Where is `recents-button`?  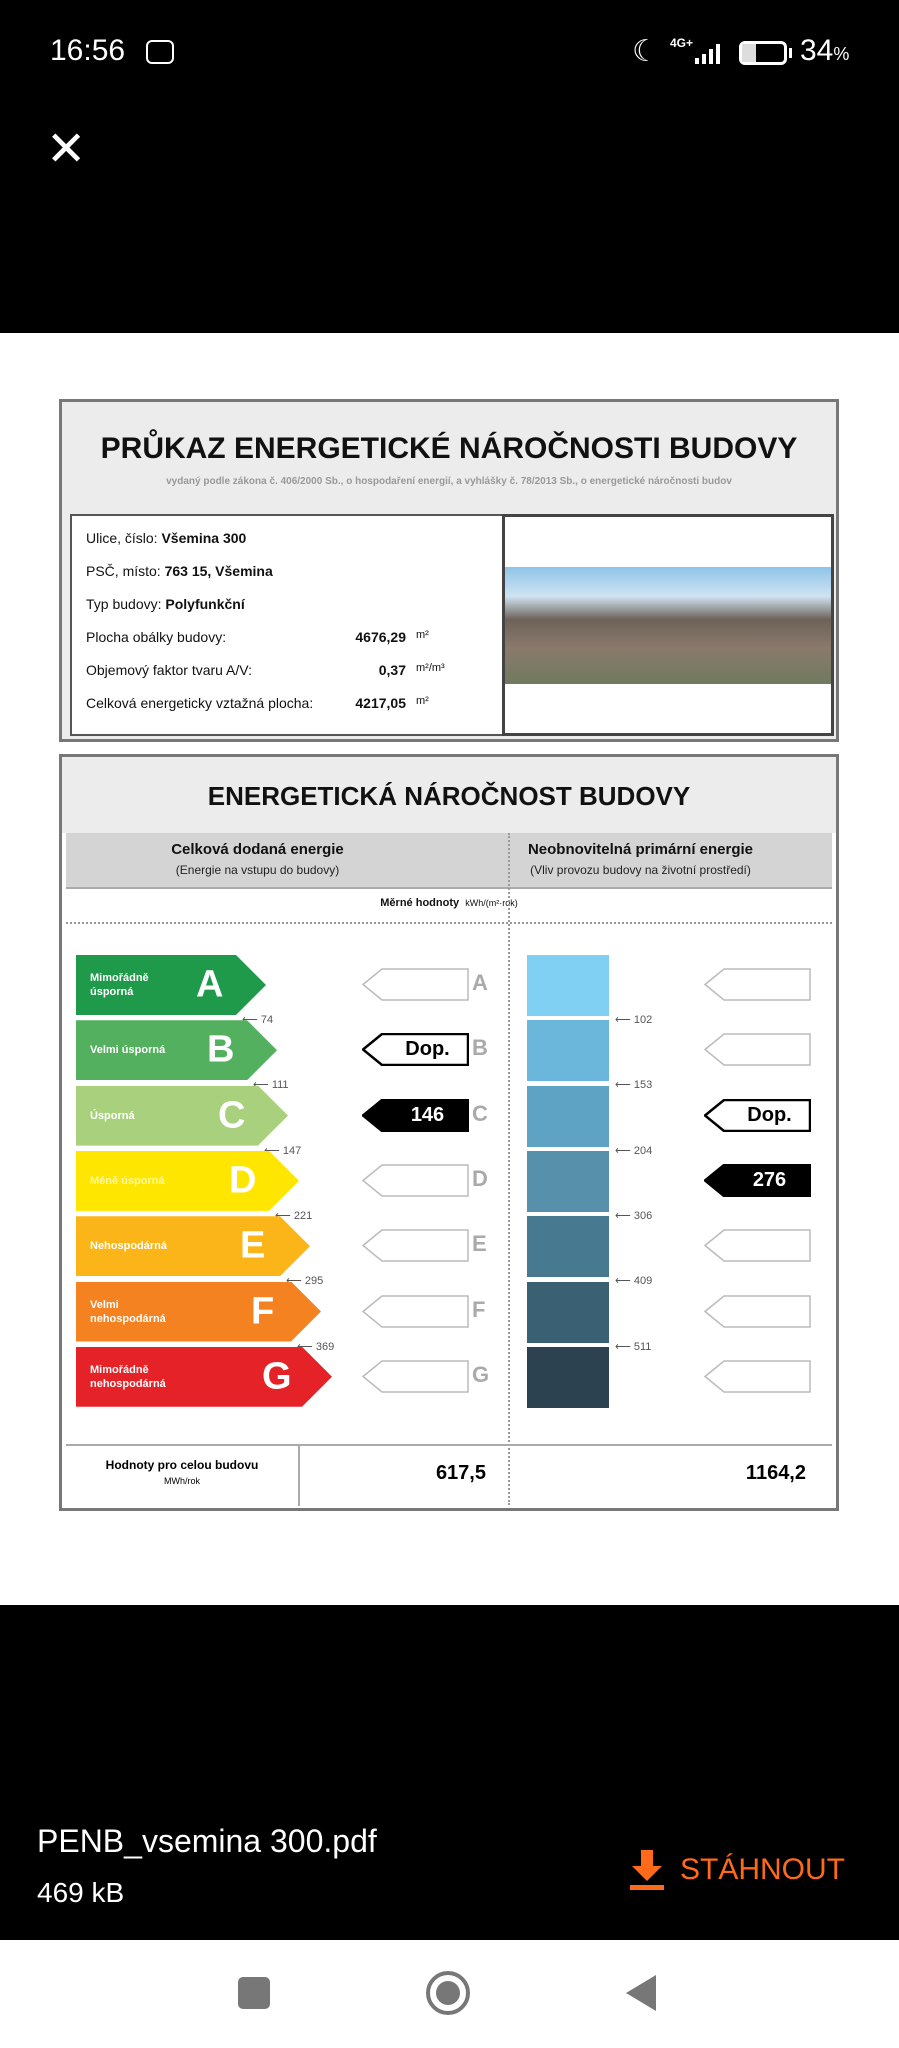 recents-button is located at coordinates (254, 1993).